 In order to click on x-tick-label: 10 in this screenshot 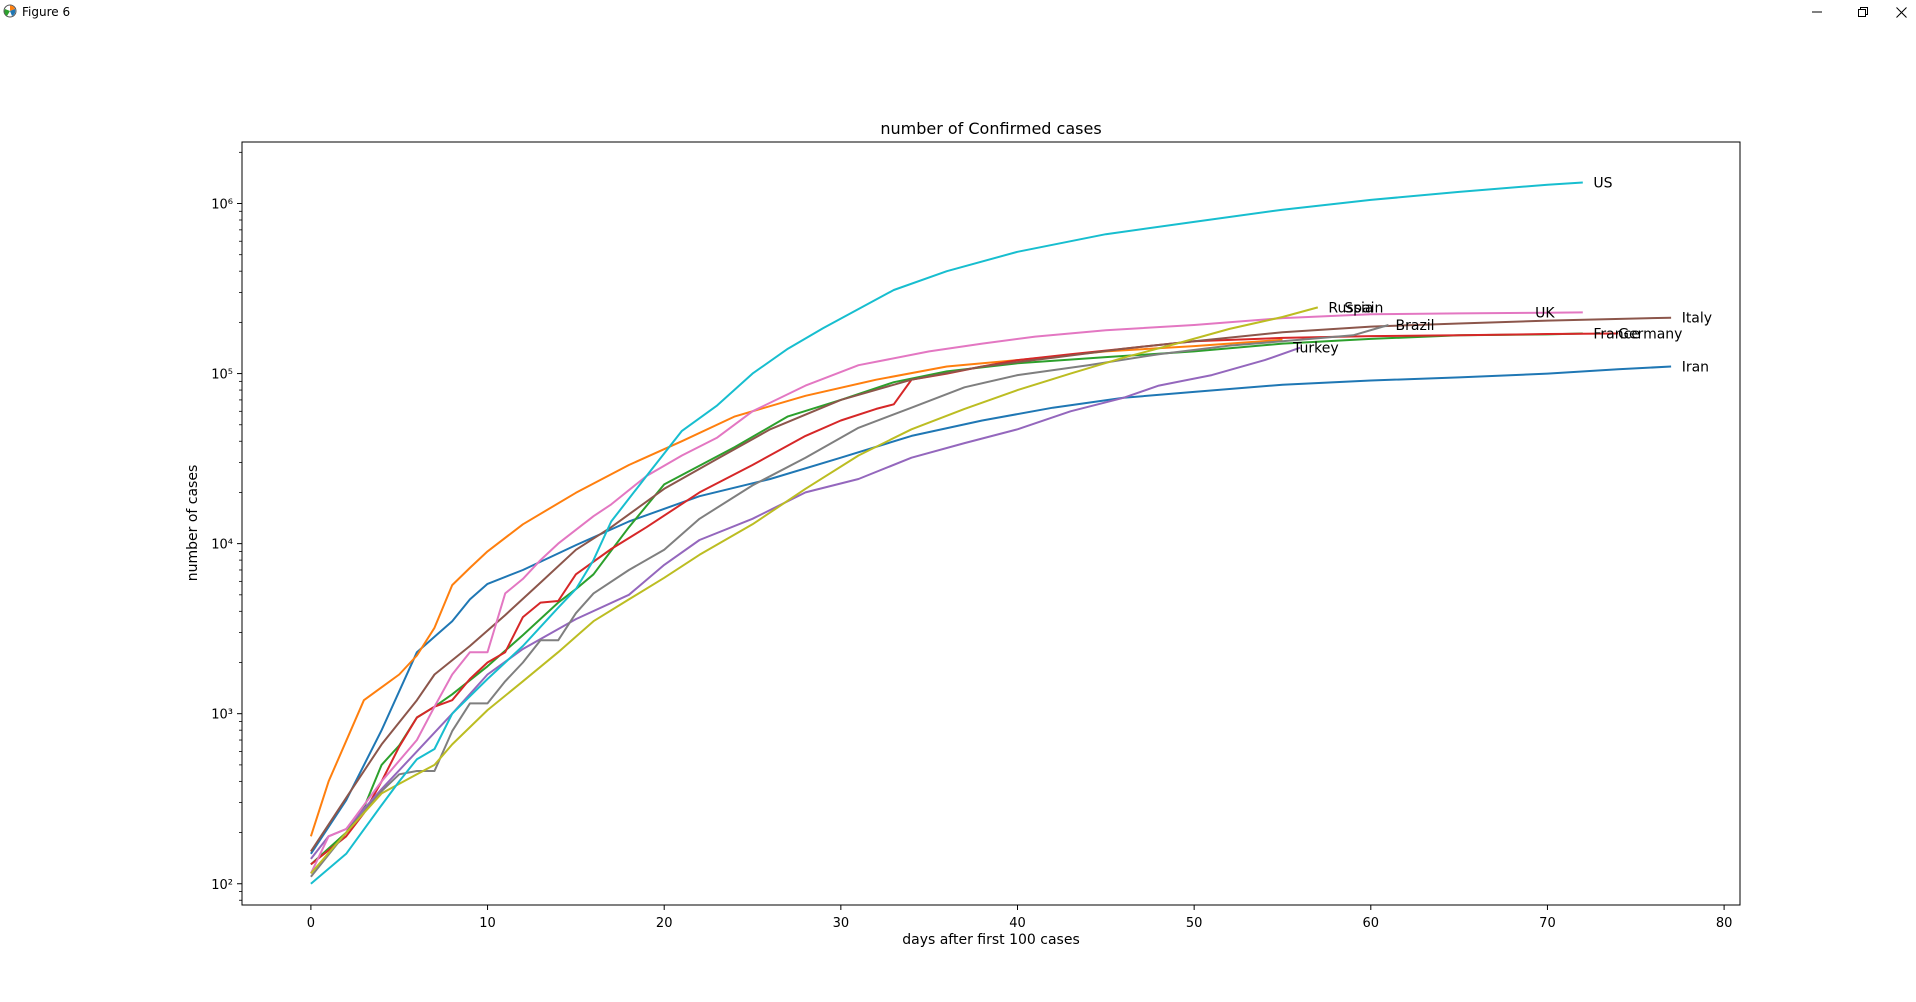, I will do `click(487, 923)`.